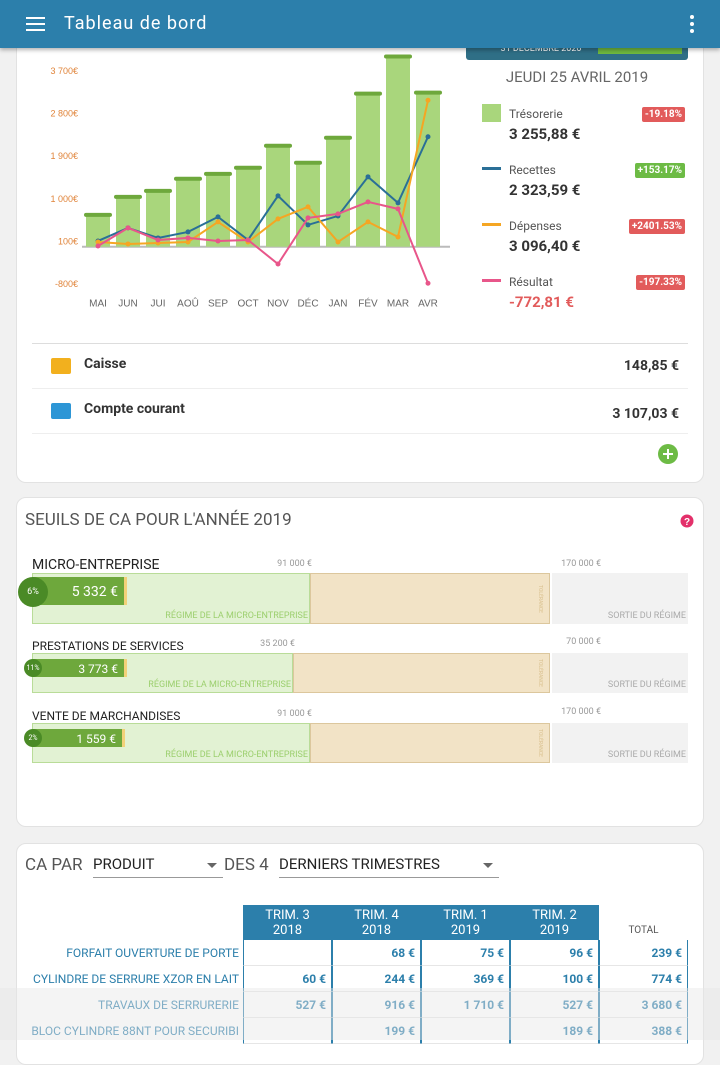 Image resolution: width=720 pixels, height=1065 pixels. Describe the element at coordinates (158, 304) in the screenshot. I see `x-tick-label: JUI` at that location.